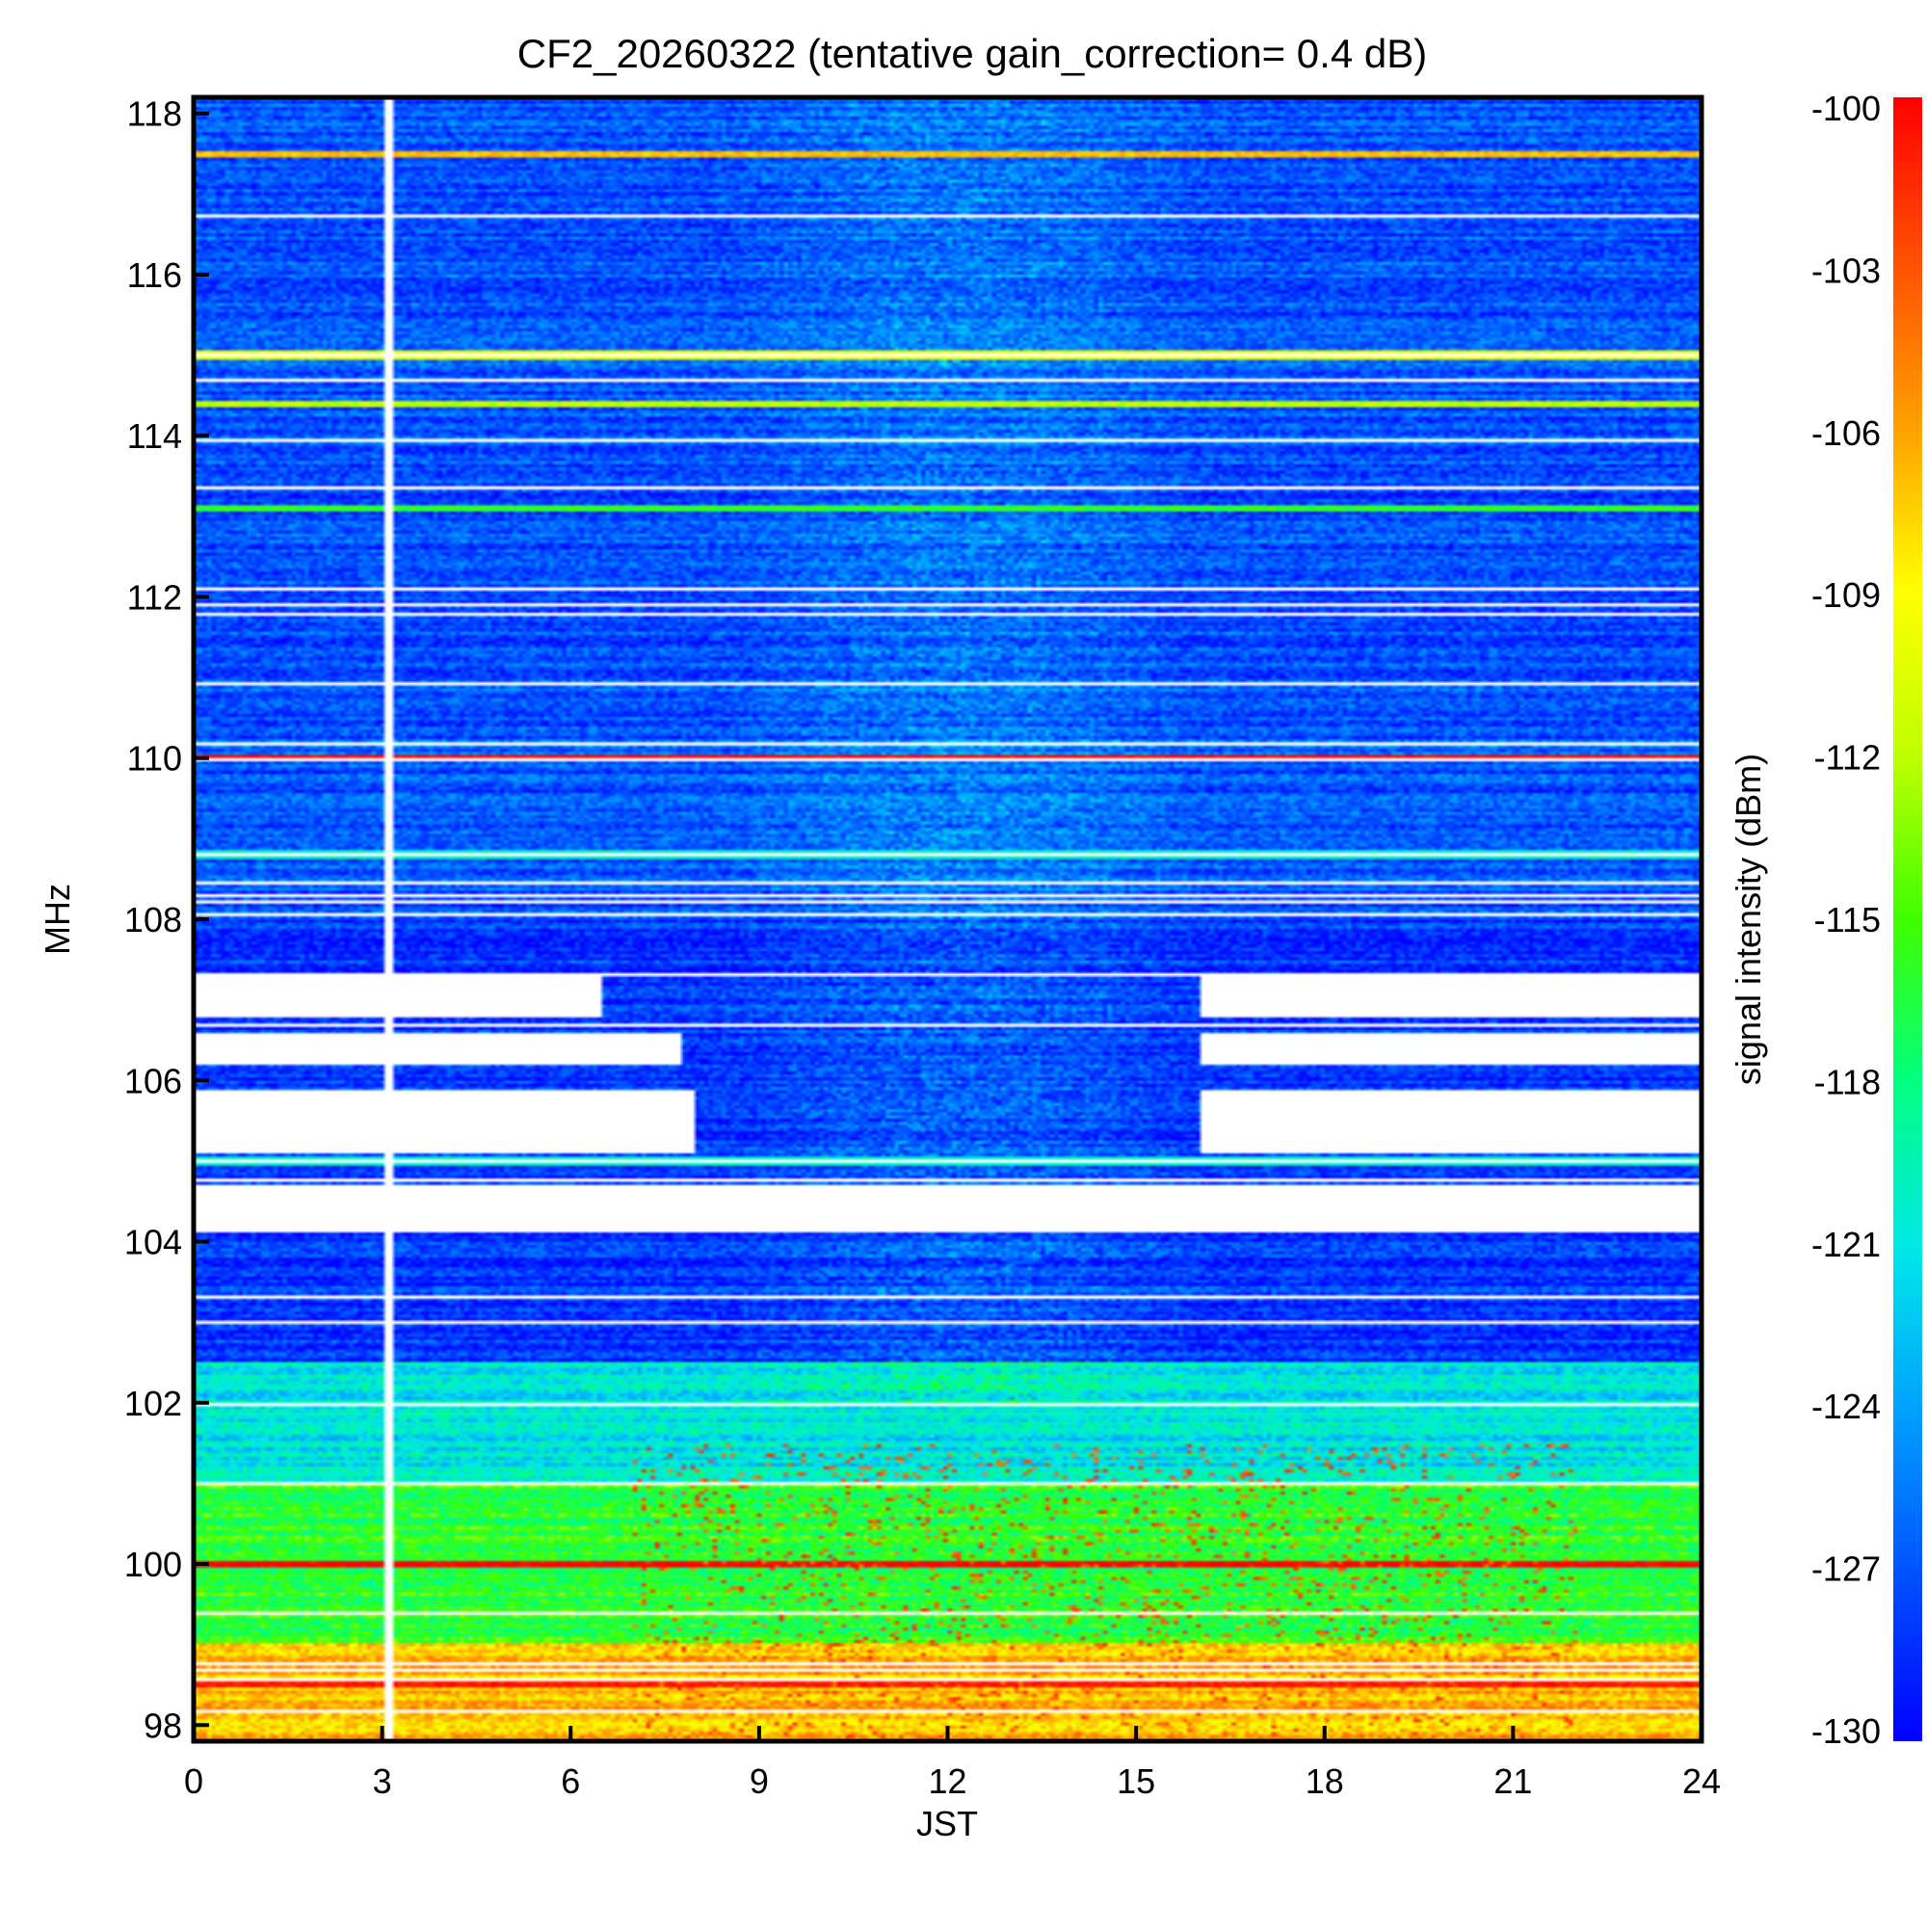  What do you see at coordinates (1846, 1244) in the screenshot?
I see `colorbar-tick-label: -121` at bounding box center [1846, 1244].